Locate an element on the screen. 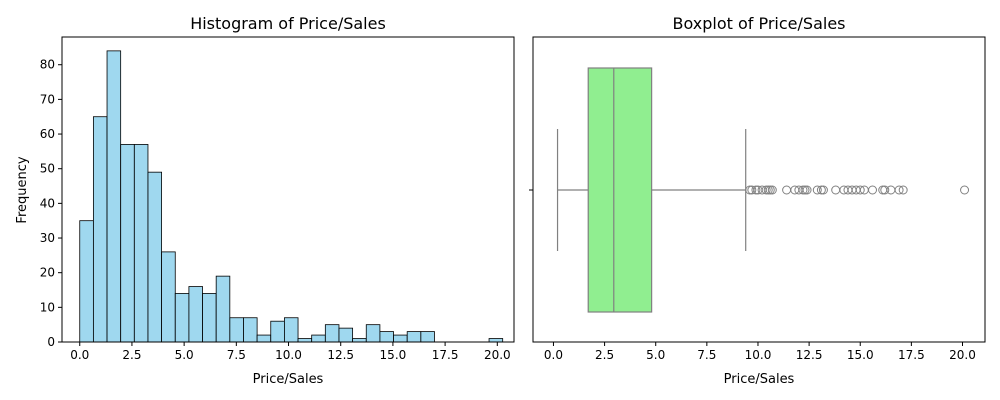  histogram-x-tick-label: 15.0 is located at coordinates (393, 355).